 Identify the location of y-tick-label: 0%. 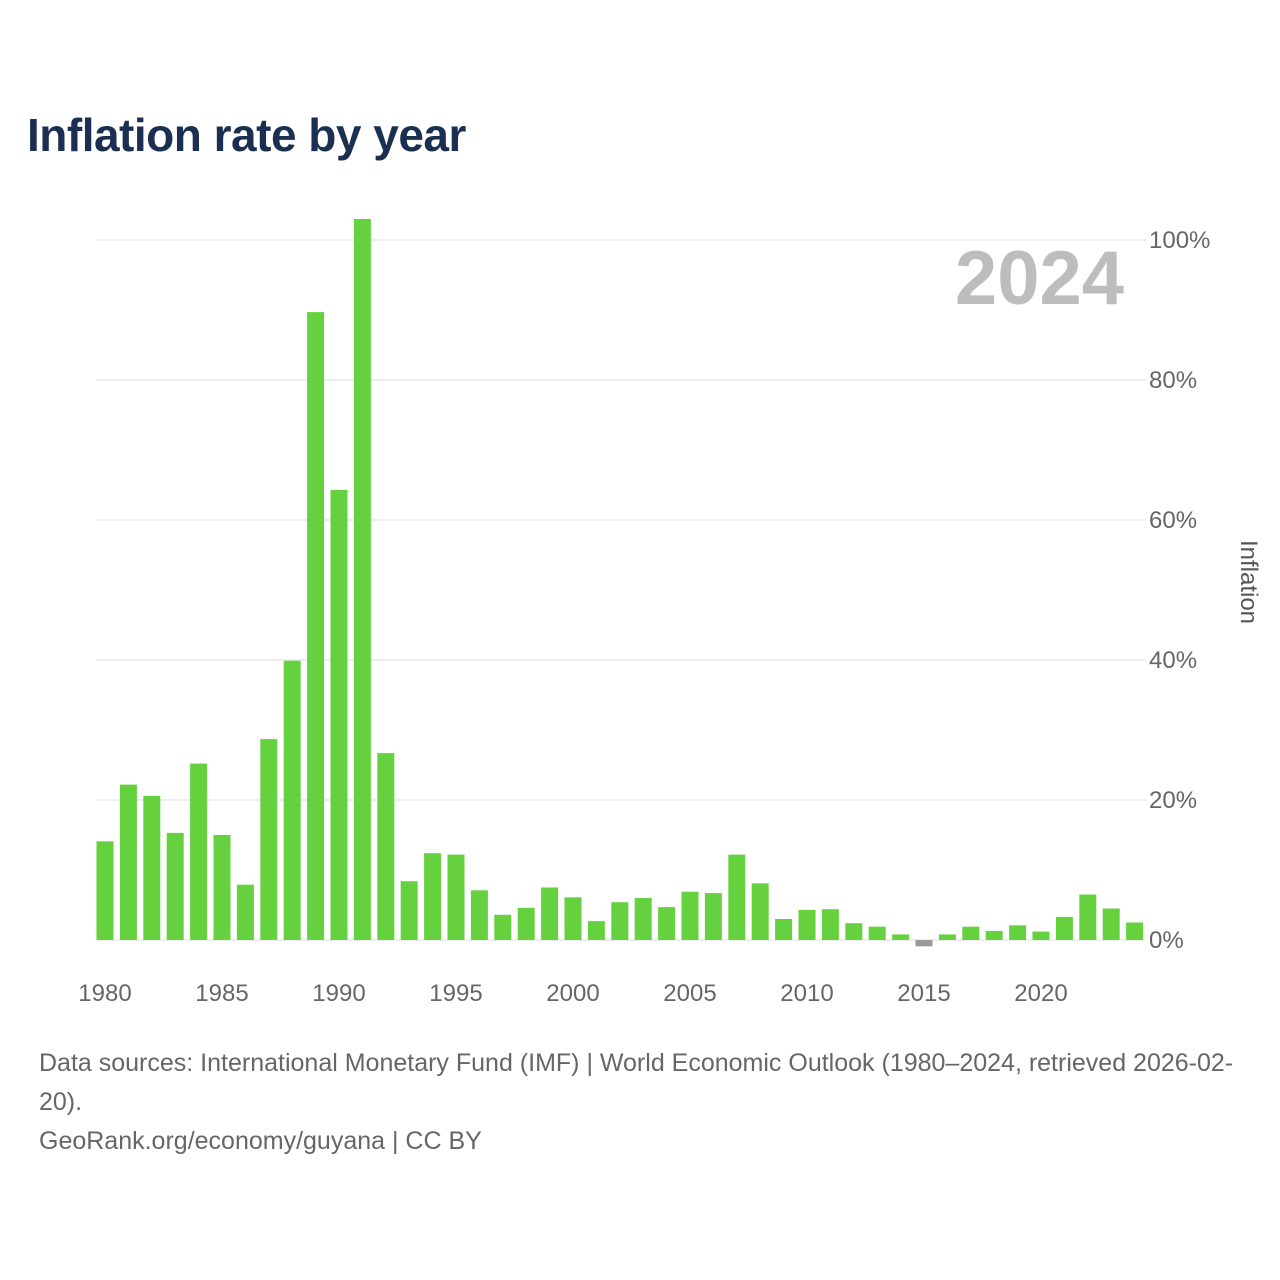
(1166, 940).